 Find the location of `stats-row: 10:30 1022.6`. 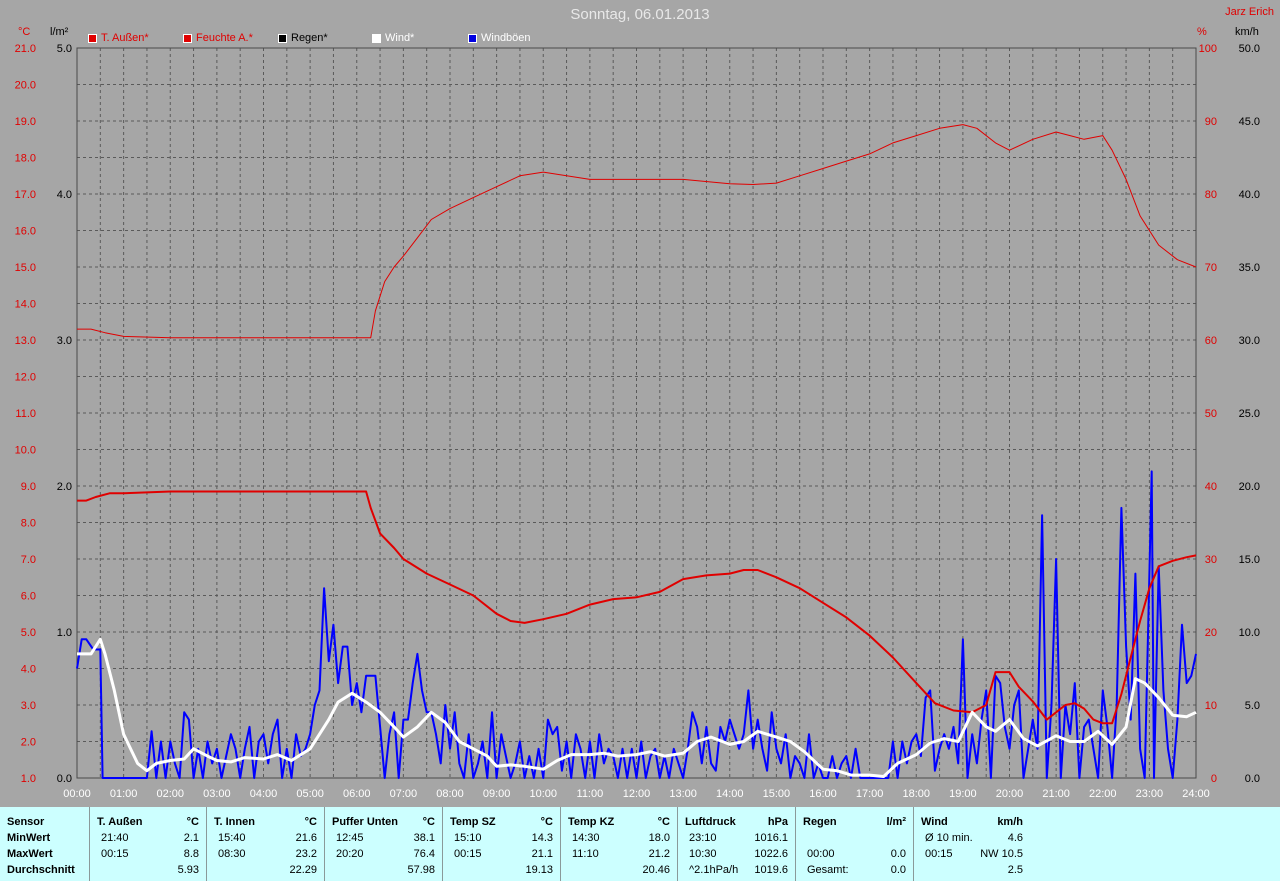

stats-row: 10:30 1022.6 is located at coordinates (737, 854).